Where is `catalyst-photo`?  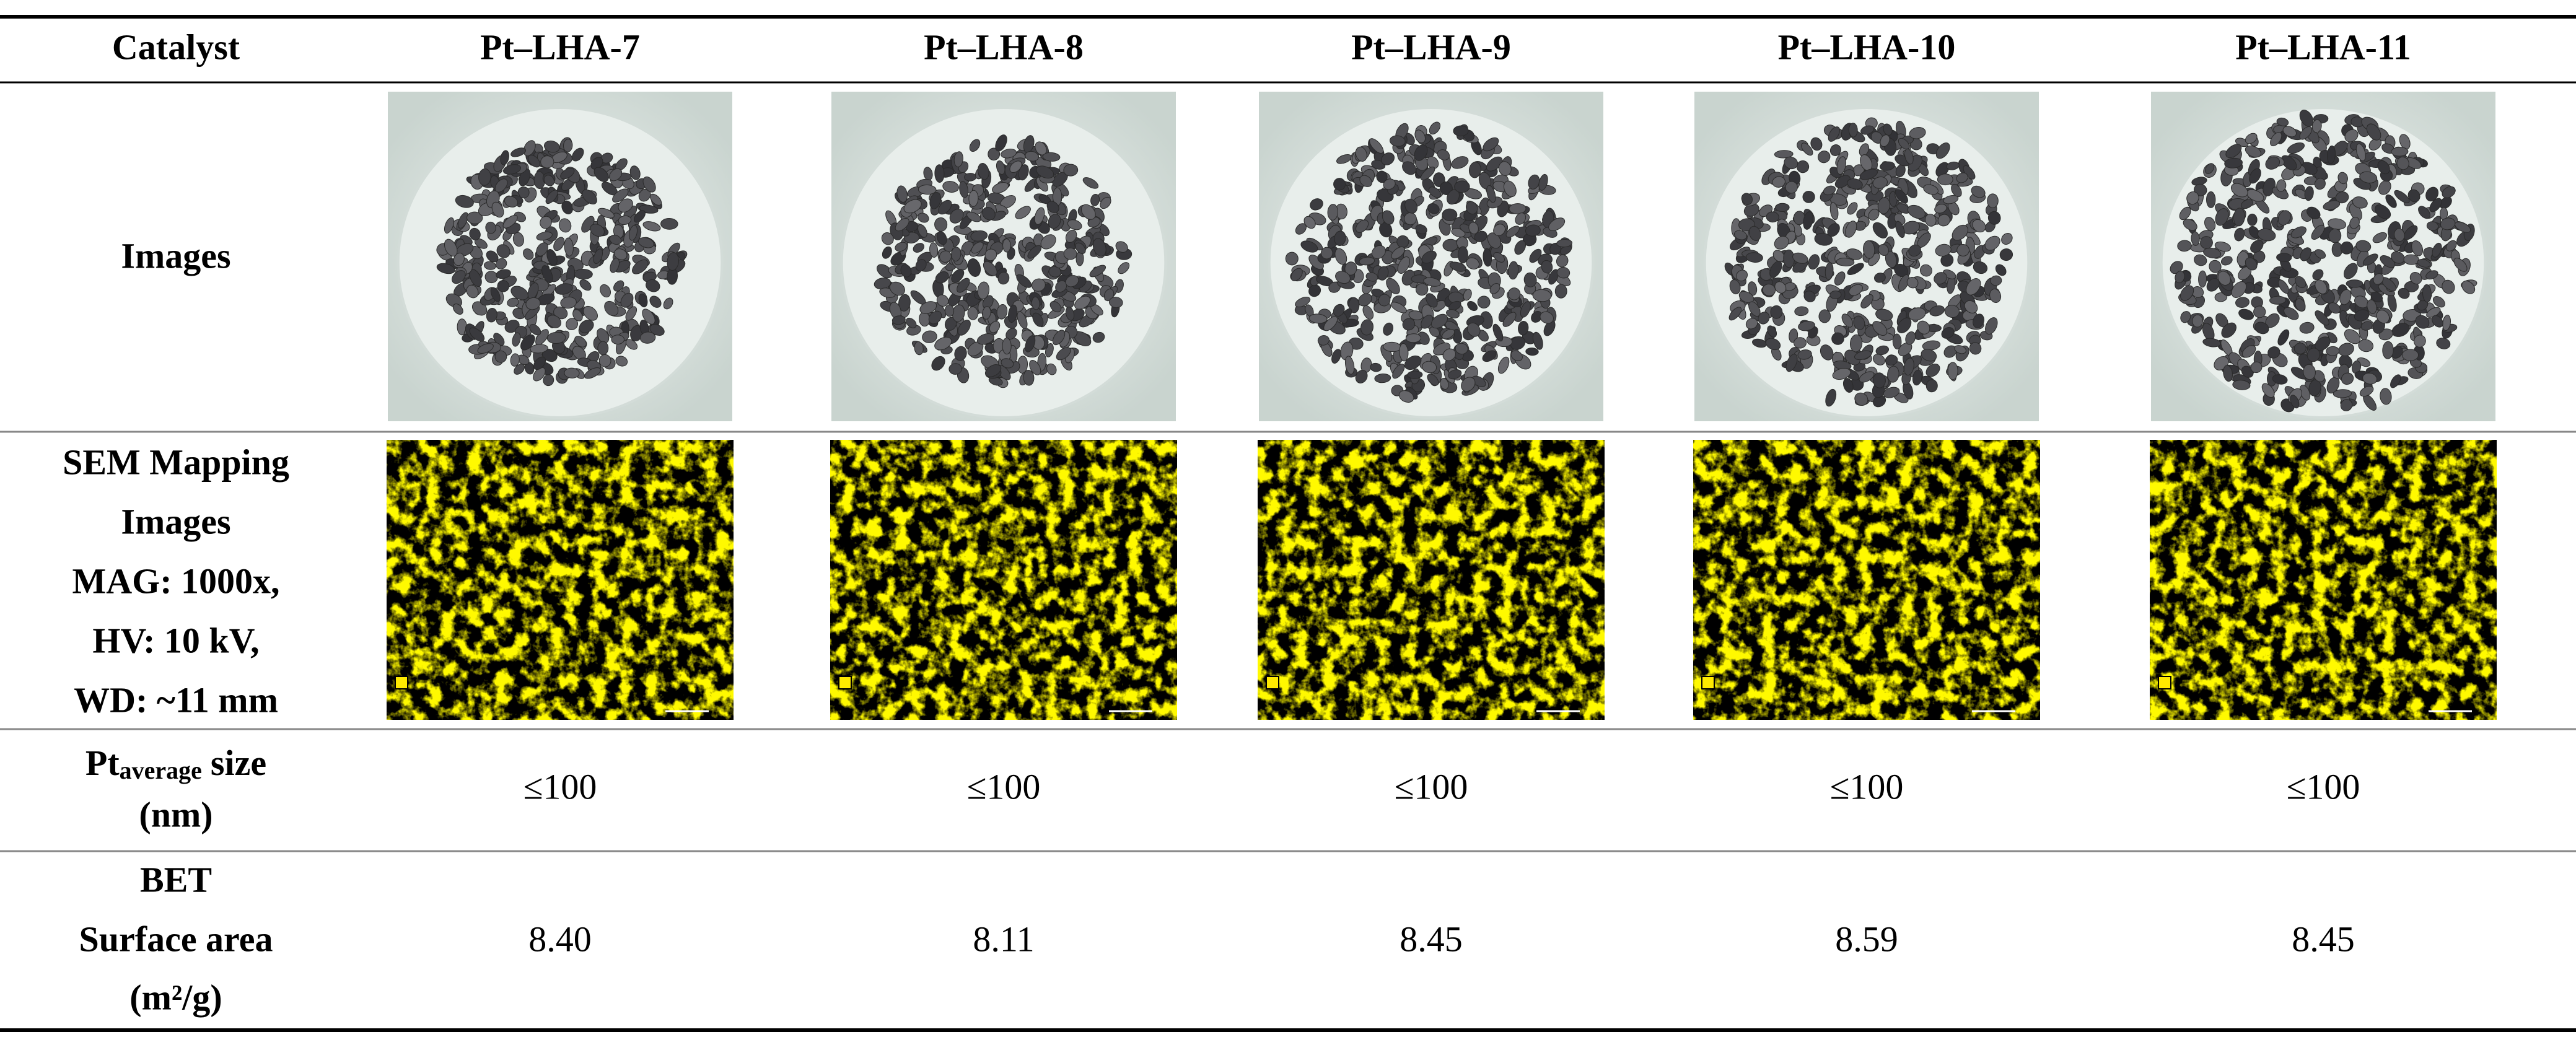 catalyst-photo is located at coordinates (1866, 256).